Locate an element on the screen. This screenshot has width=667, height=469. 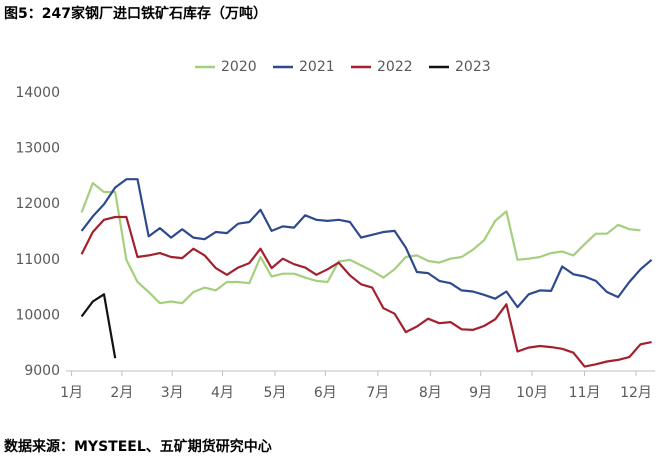
chart-title: 图5：247家钢厂进口铁矿石库存（万吨） is located at coordinates (135, 13).